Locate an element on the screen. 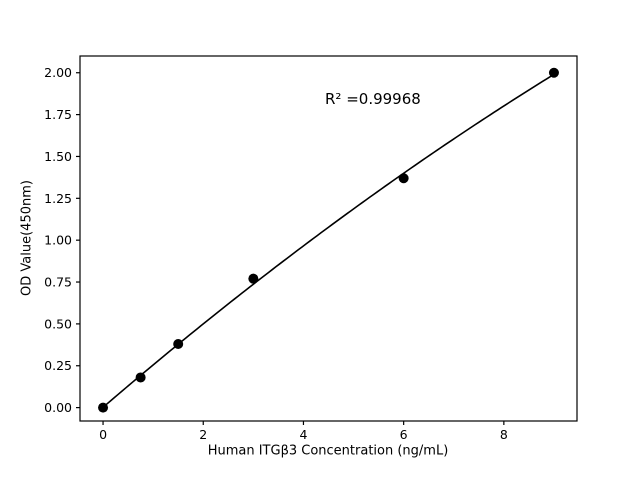 The height and width of the screenshot is (480, 640). x-tick-label: 8 is located at coordinates (504, 434).